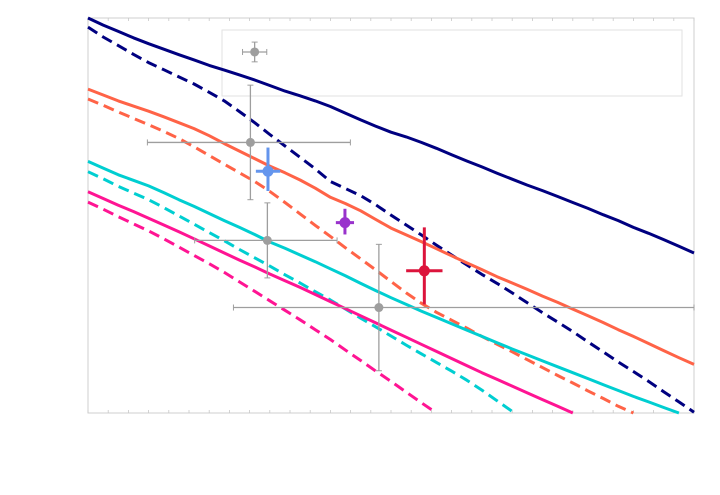 The width and height of the screenshot is (720, 495). What do you see at coordinates (452, 63) in the screenshot?
I see `legend-box` at bounding box center [452, 63].